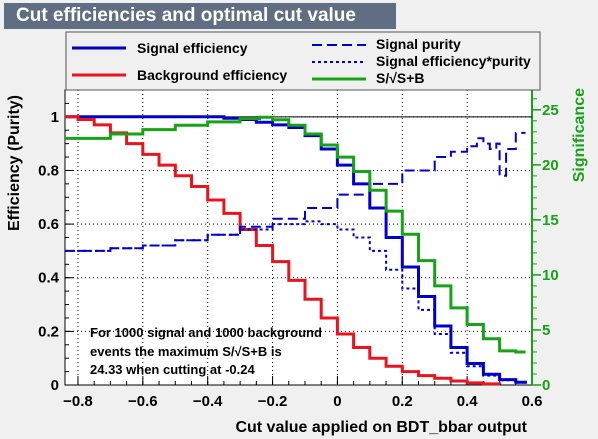  Describe the element at coordinates (200, 16) in the screenshot. I see `chart-title: Cut efficiencies and optimal cut value` at that location.